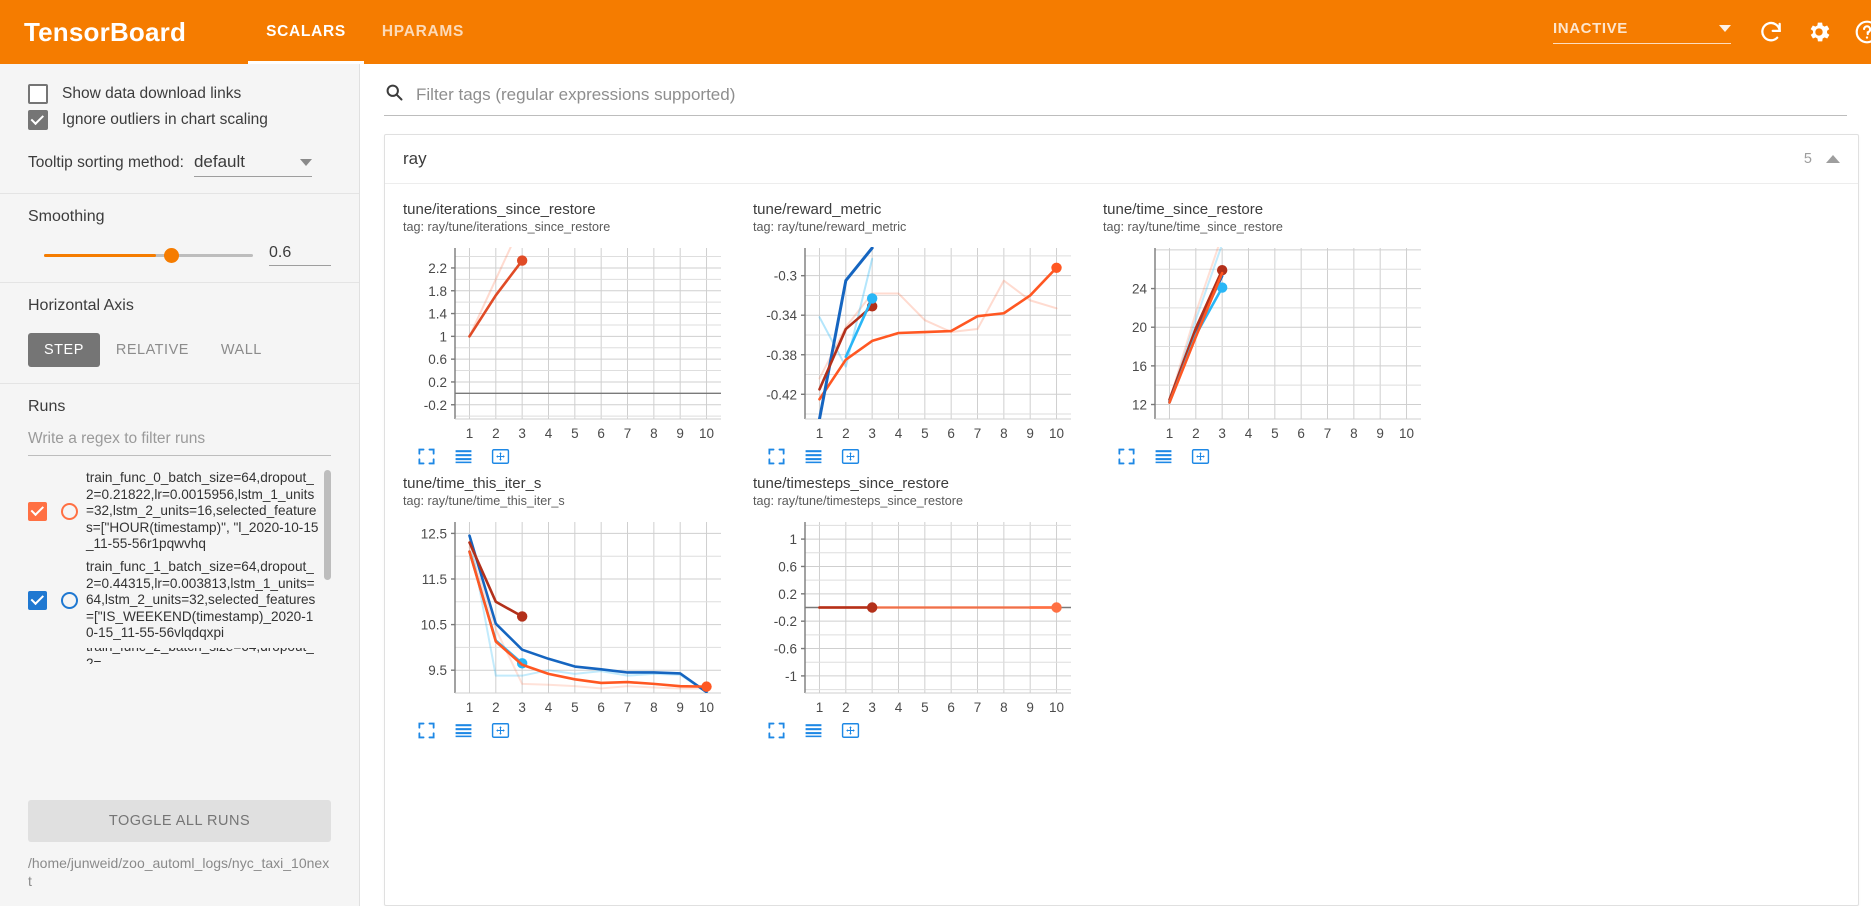 This screenshot has width=1871, height=906. What do you see at coordinates (1139, 327) in the screenshot?
I see `y-tick-label: 20` at bounding box center [1139, 327].